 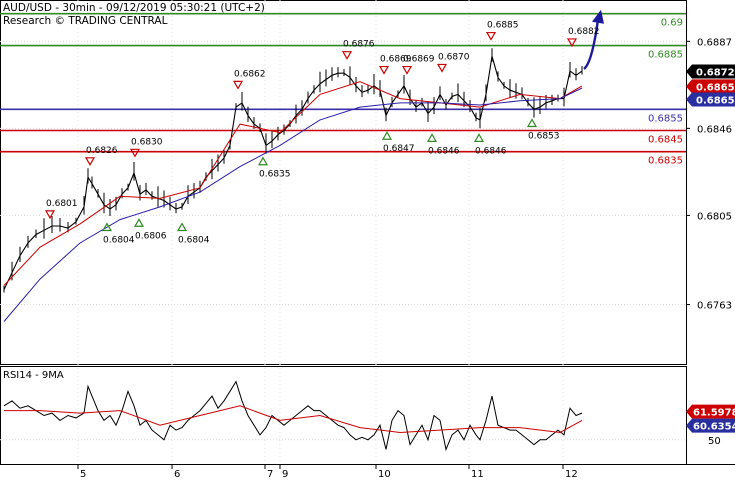 What do you see at coordinates (715, 100) in the screenshot?
I see `current-price-label: 0.68653` at bounding box center [715, 100].